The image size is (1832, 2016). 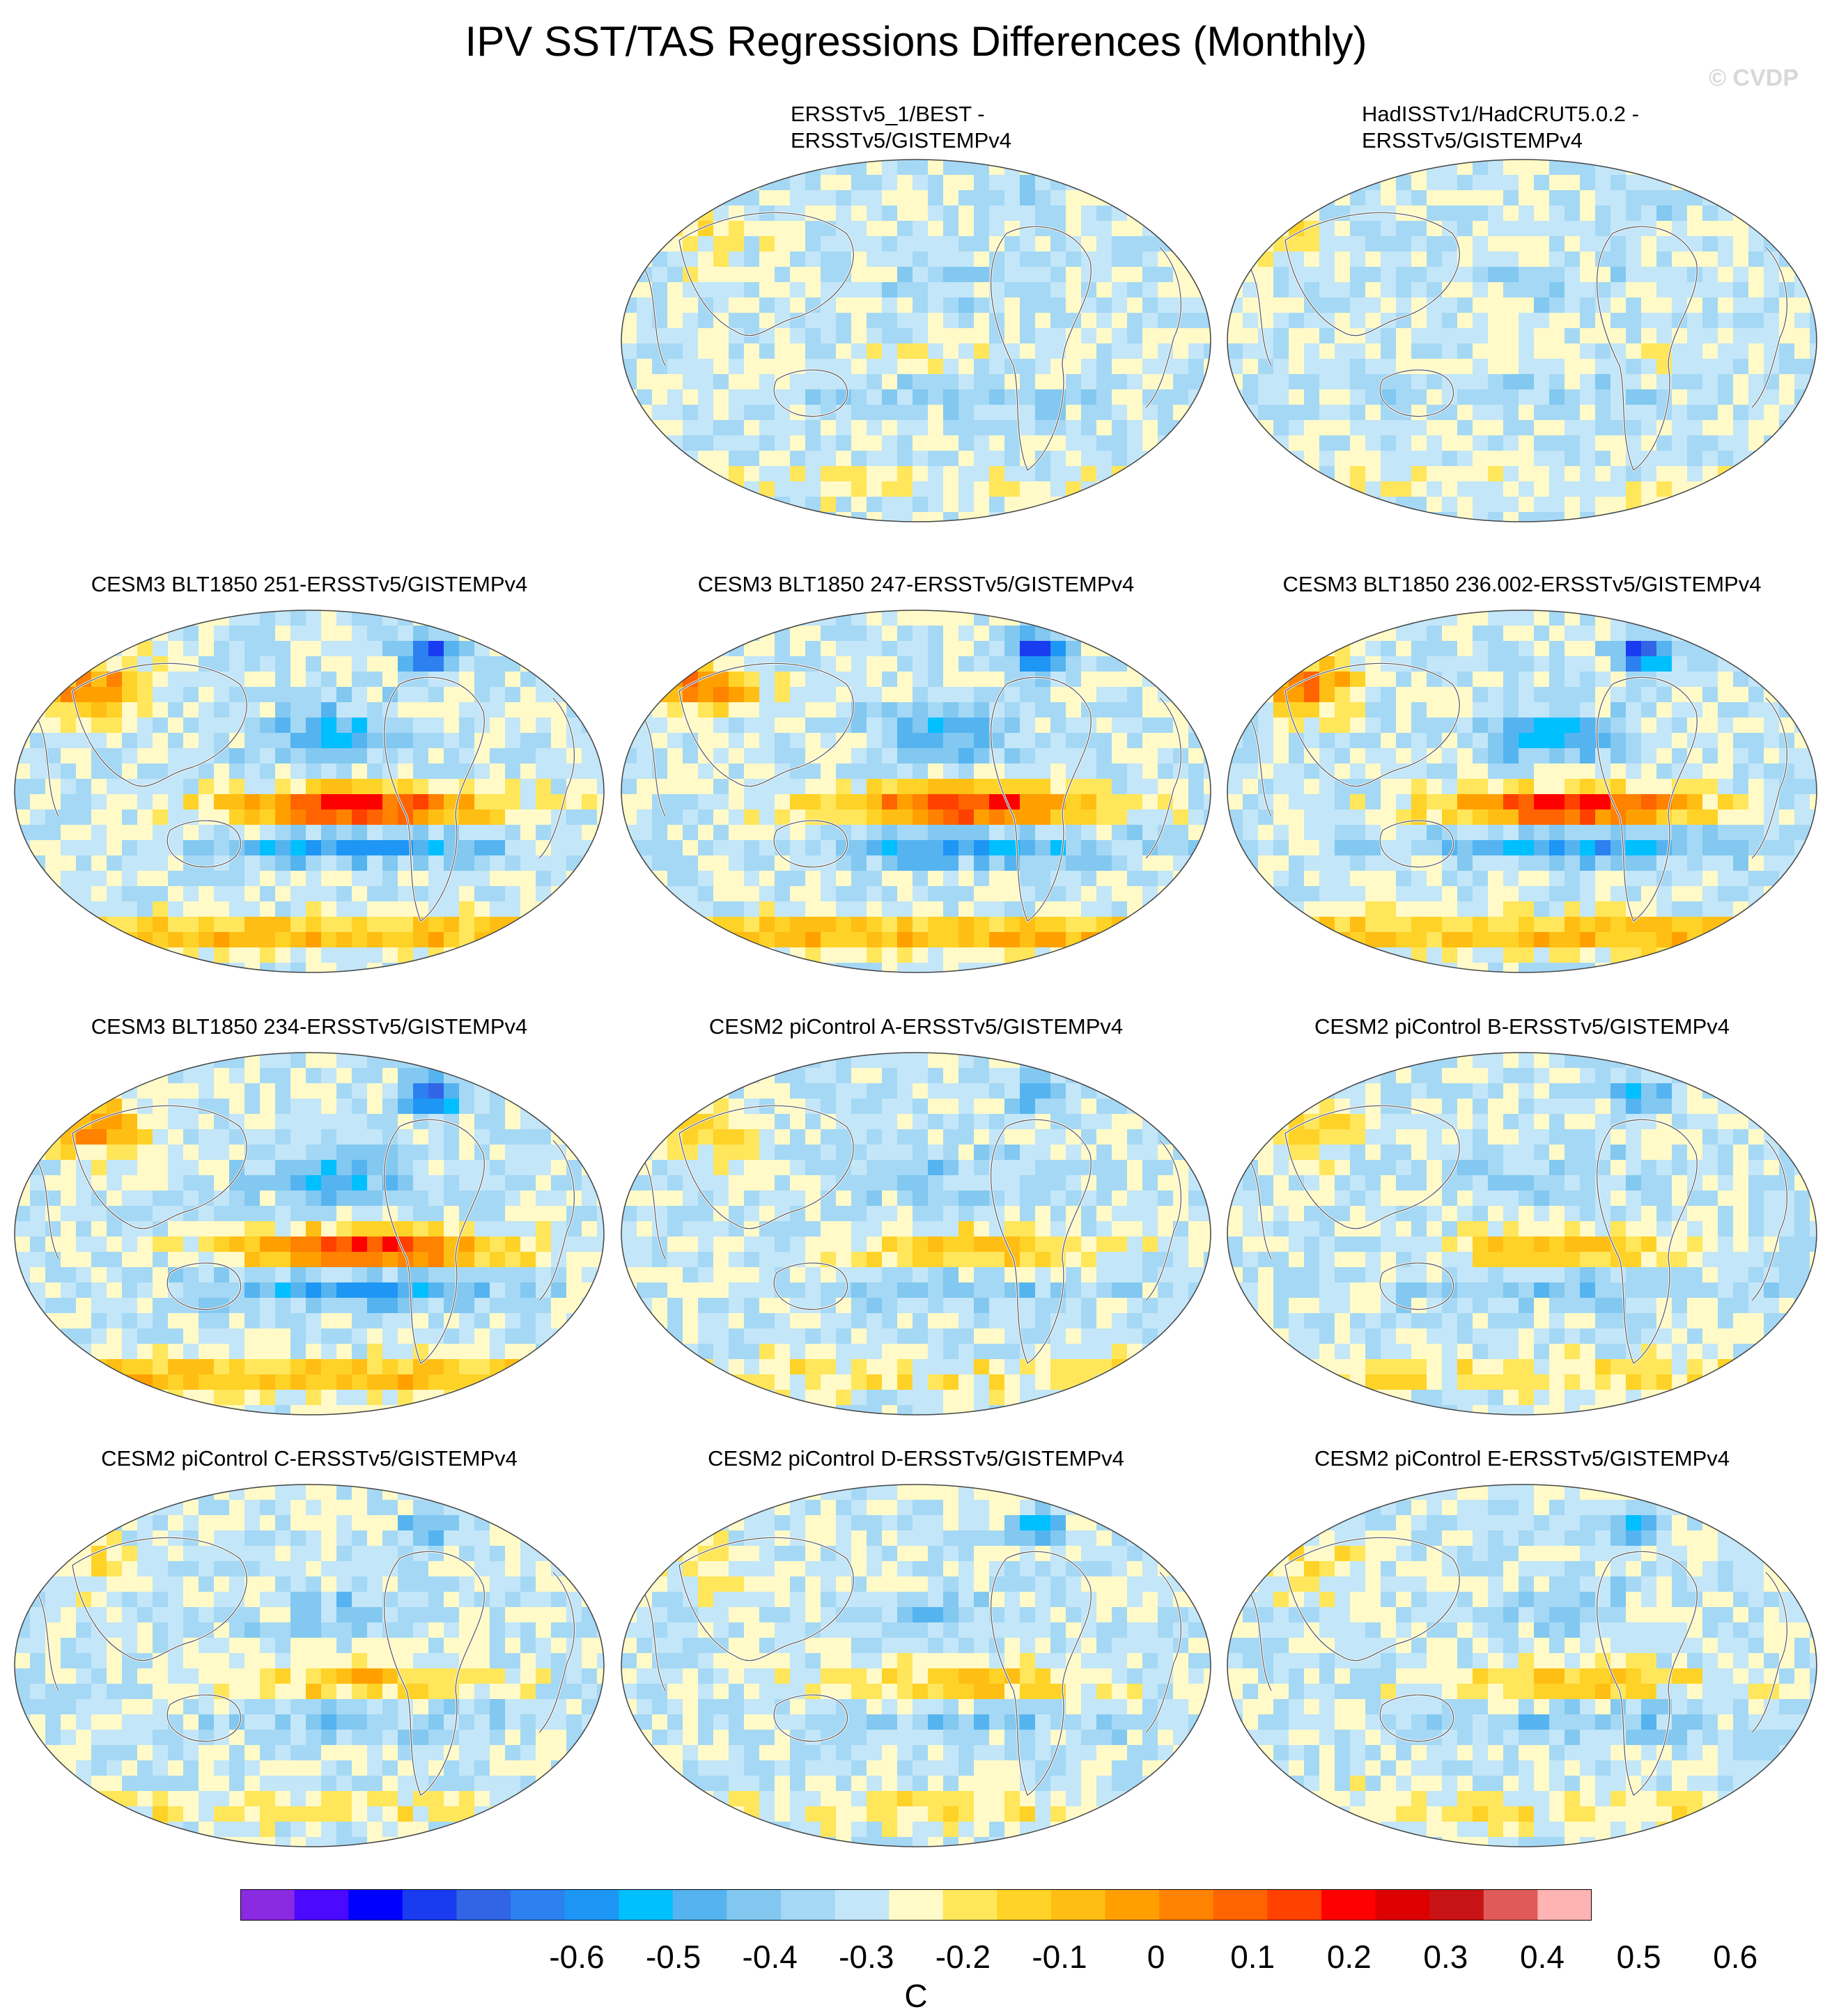 What do you see at coordinates (309, 584) in the screenshot?
I see `panel-title: CESM3 BLT1850 251-ERSSTv5/GISTEMPv4` at bounding box center [309, 584].